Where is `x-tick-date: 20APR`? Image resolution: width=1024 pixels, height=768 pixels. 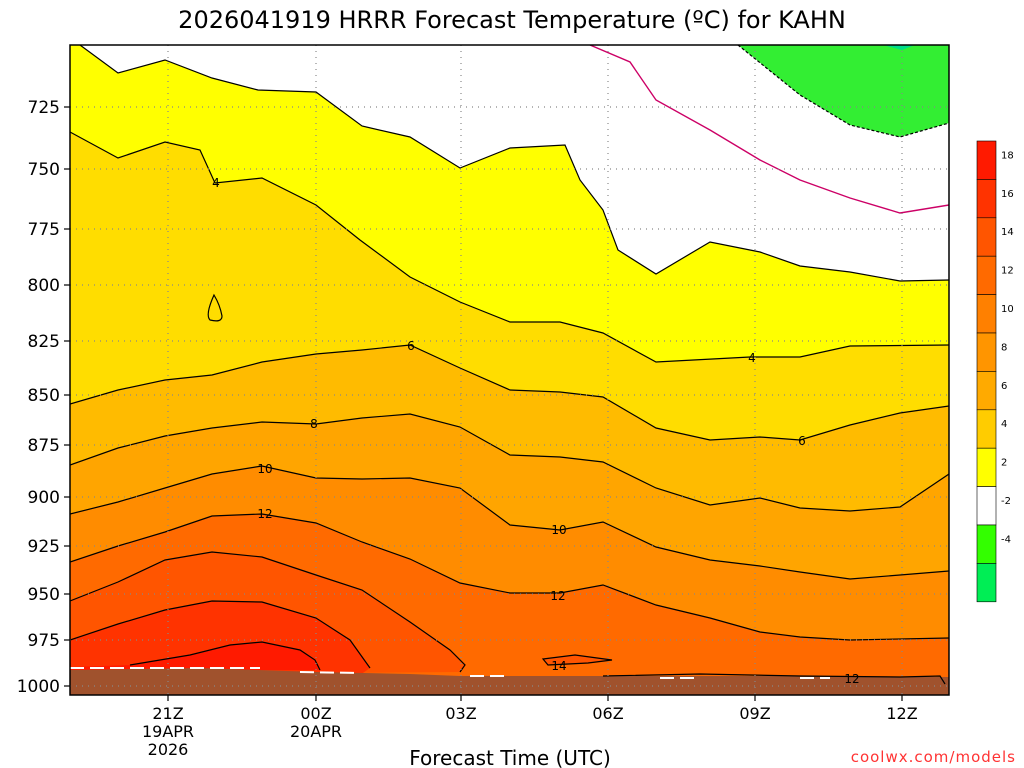
x-tick-date: 20APR is located at coordinates (316, 731).